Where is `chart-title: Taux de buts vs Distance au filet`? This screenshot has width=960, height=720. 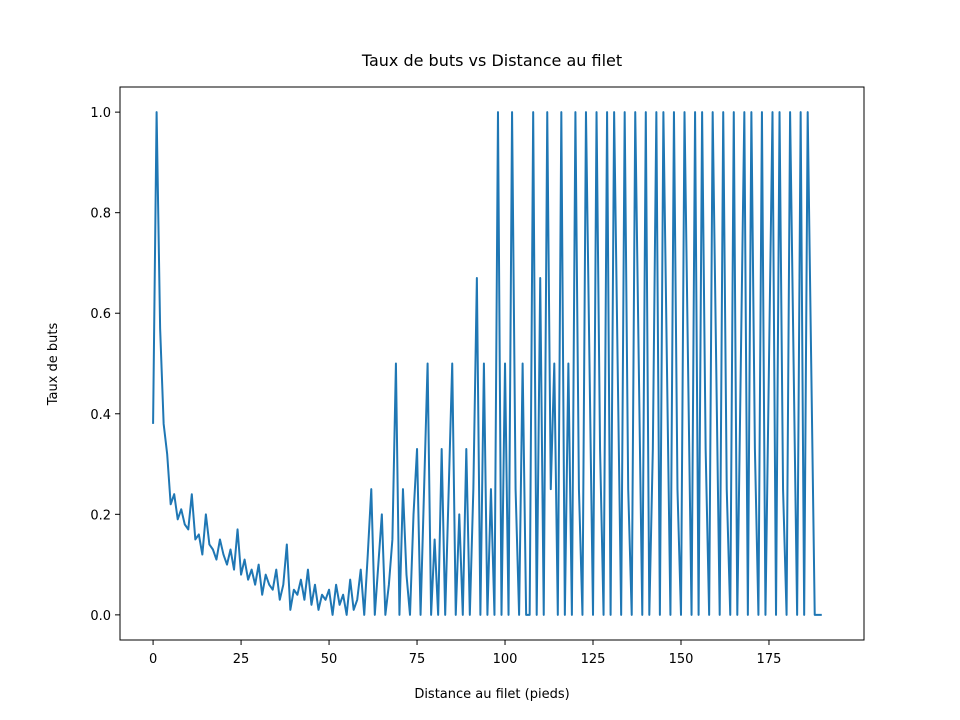
chart-title: Taux de buts vs Distance au filet is located at coordinates (491, 60).